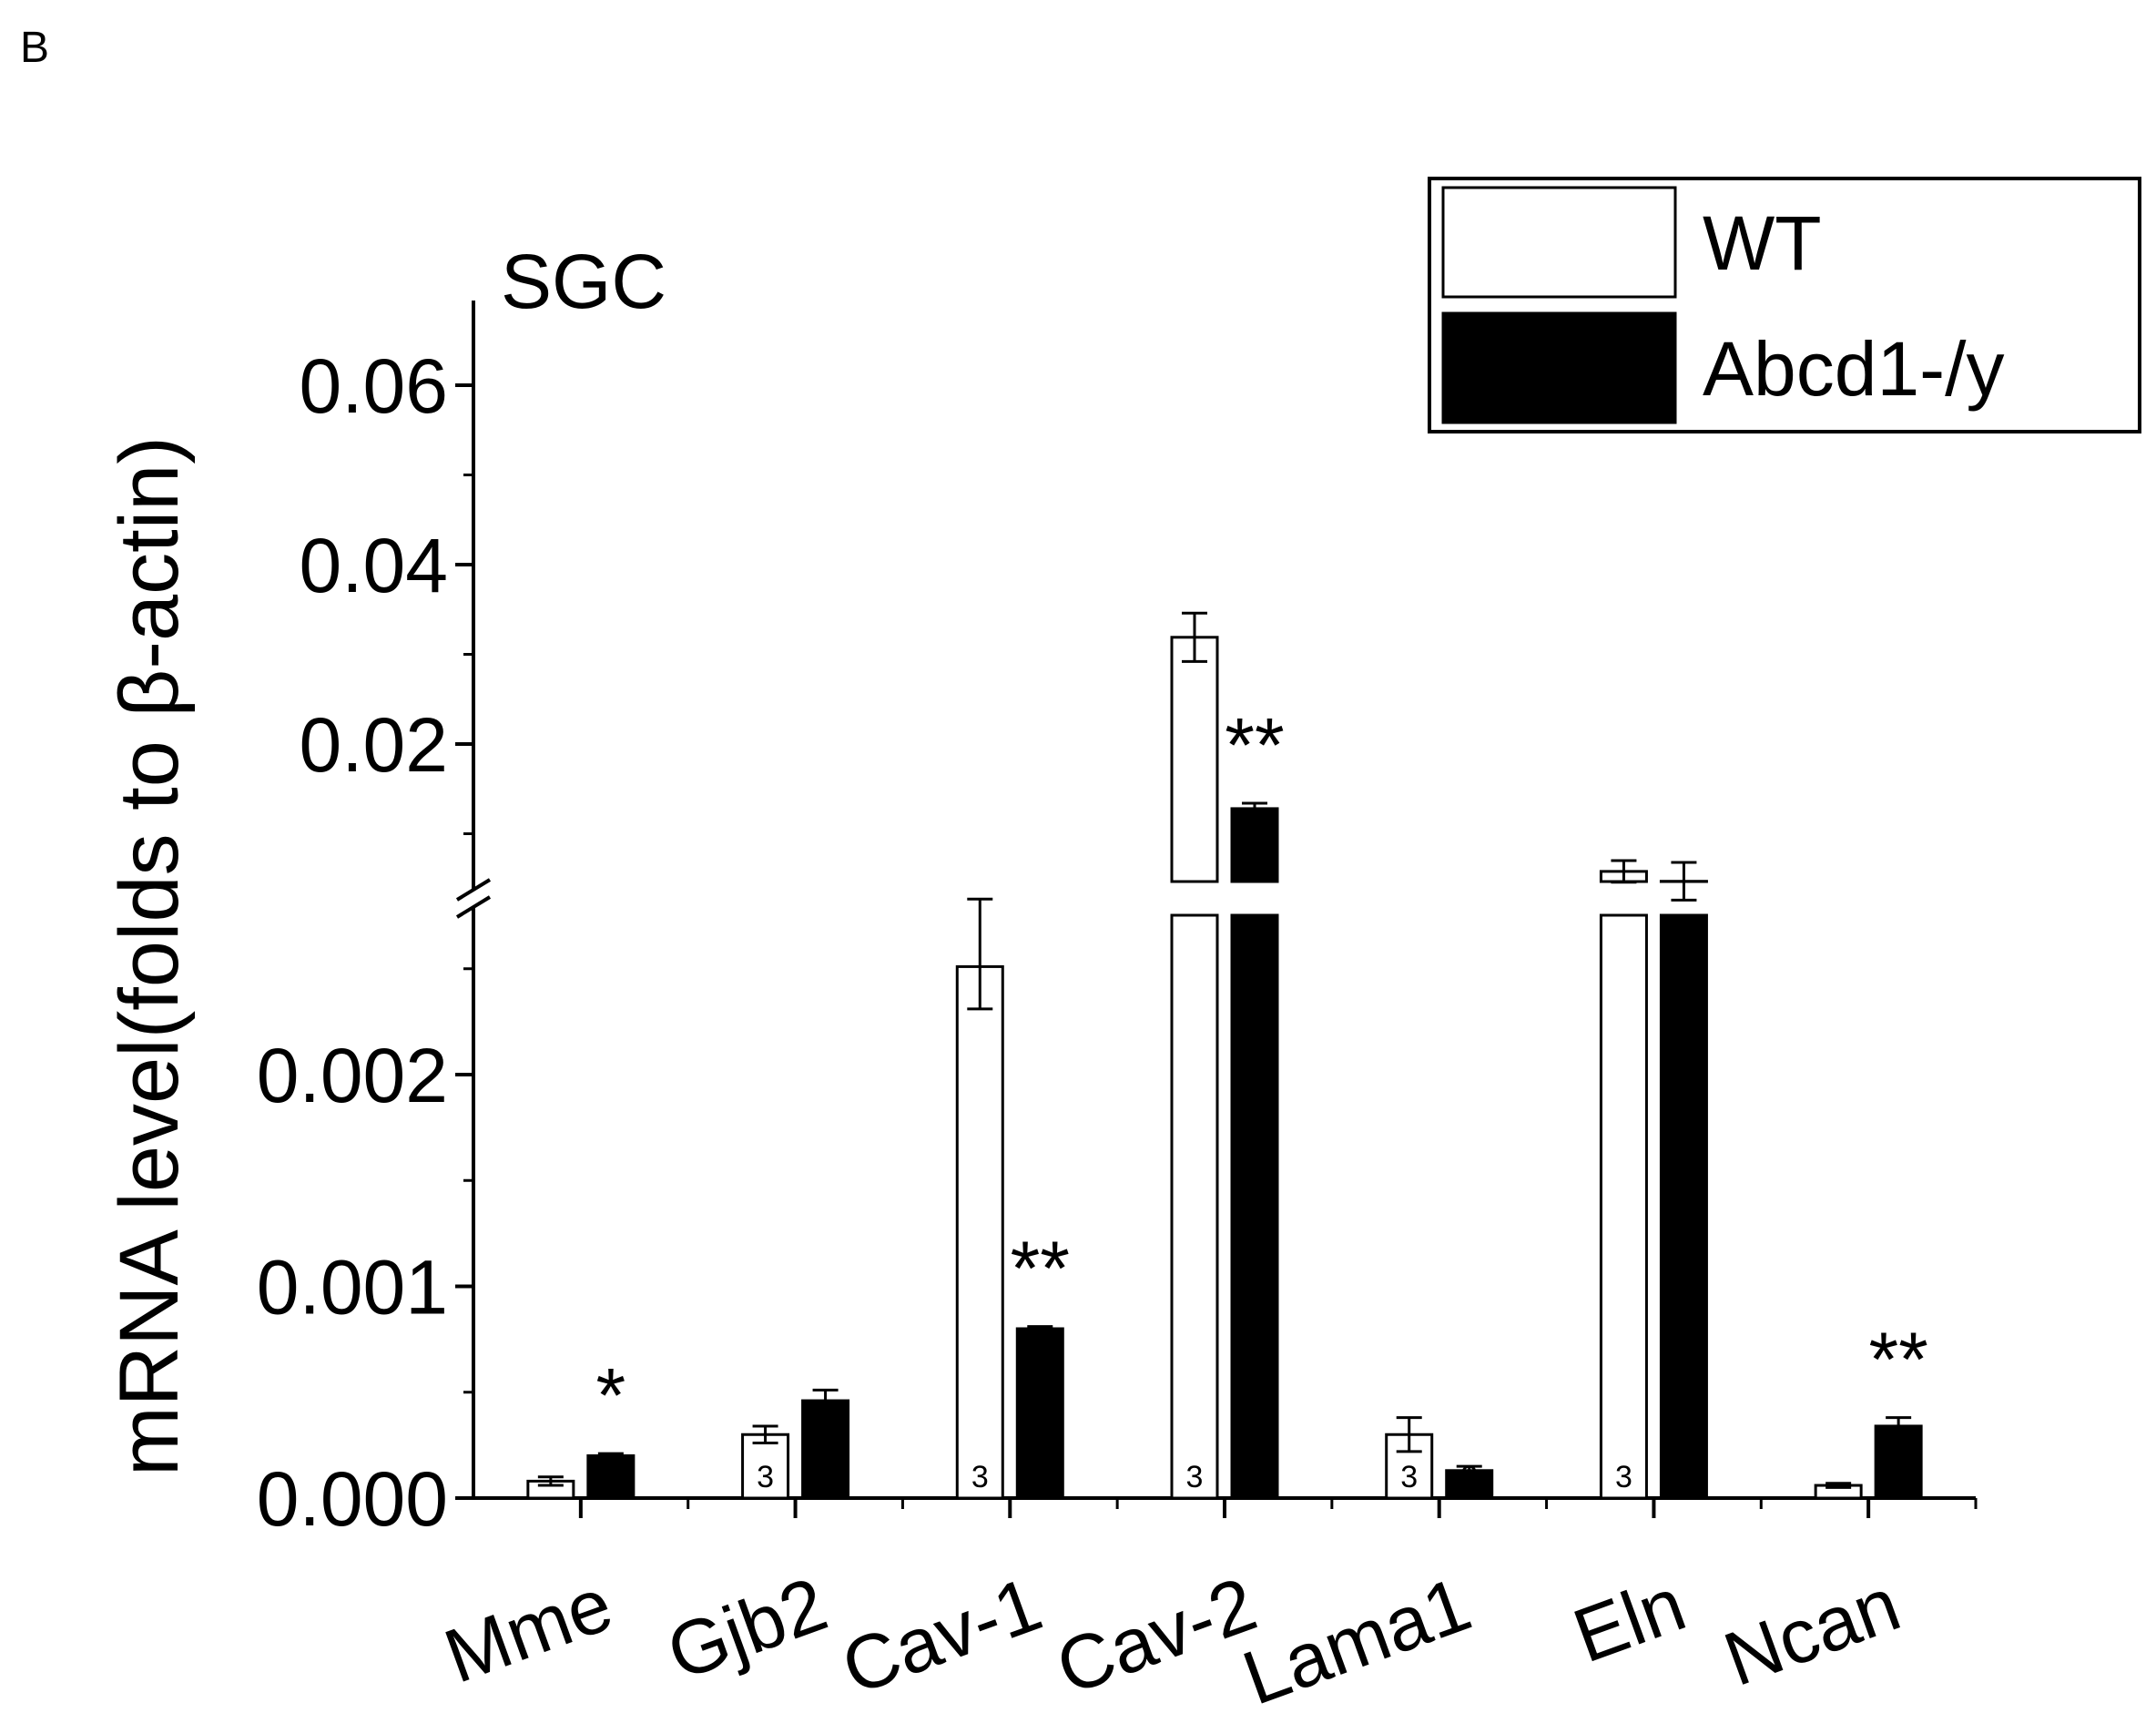  I want to click on x-tick-label: Eln, so click(1629, 1620).